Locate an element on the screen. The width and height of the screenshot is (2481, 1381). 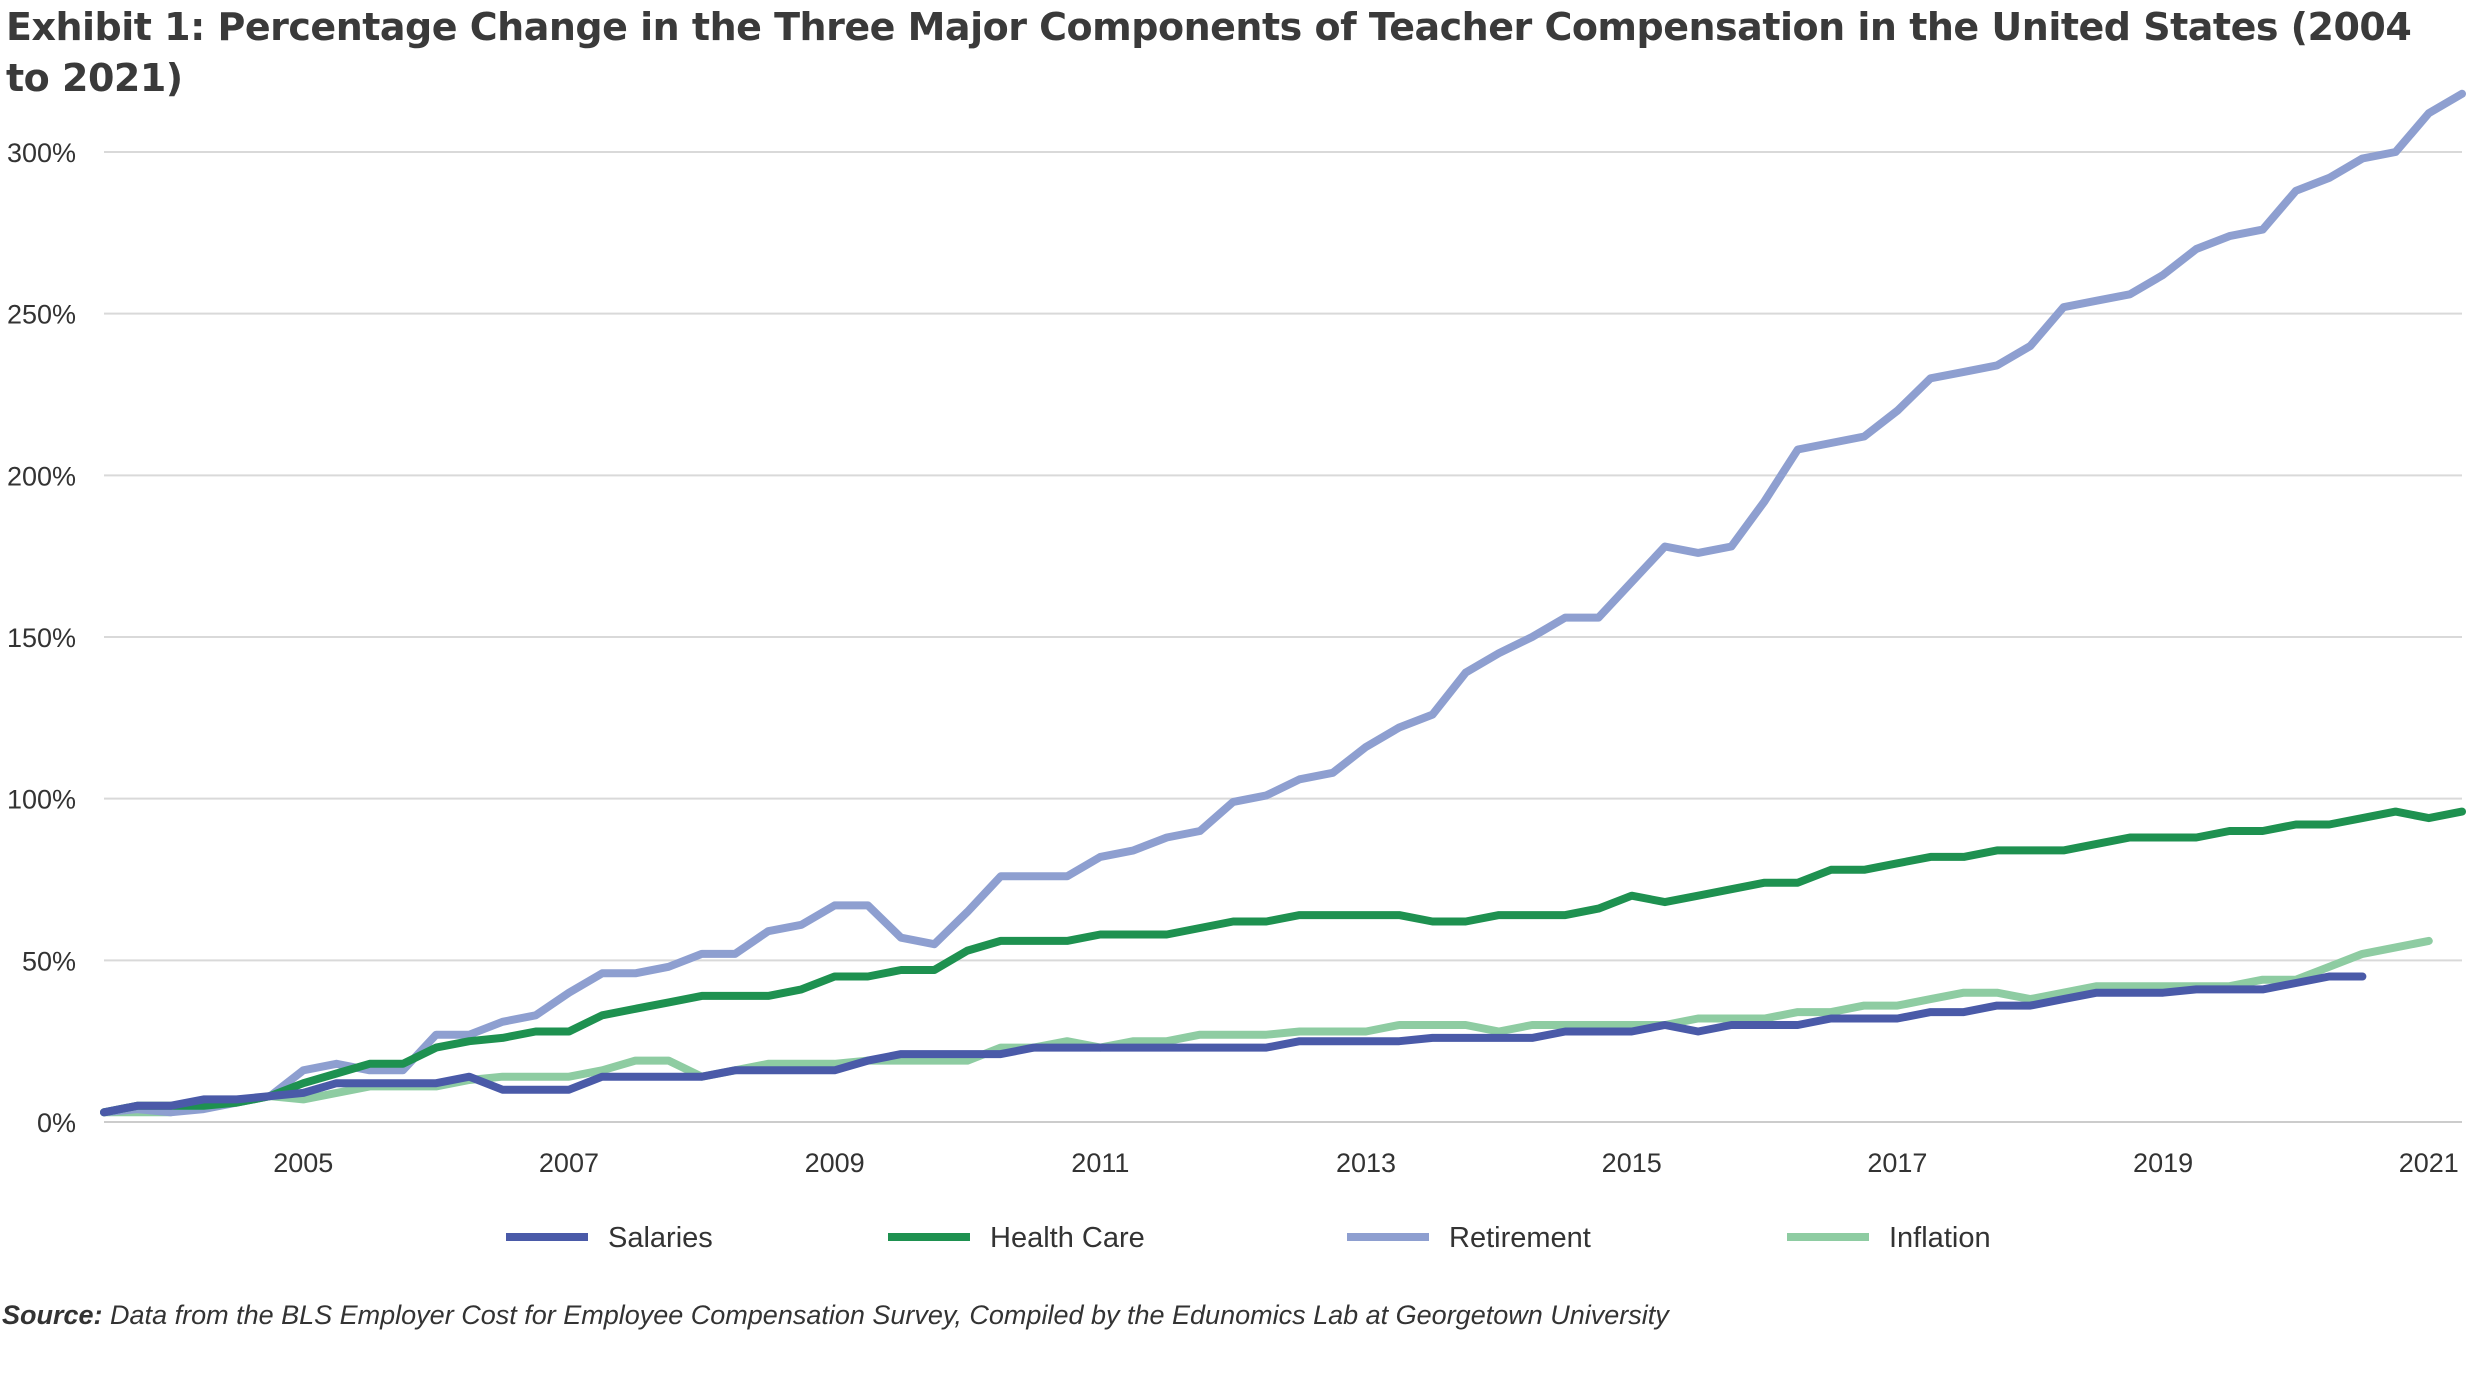
x-tick-label: 2013 is located at coordinates (1366, 1163).